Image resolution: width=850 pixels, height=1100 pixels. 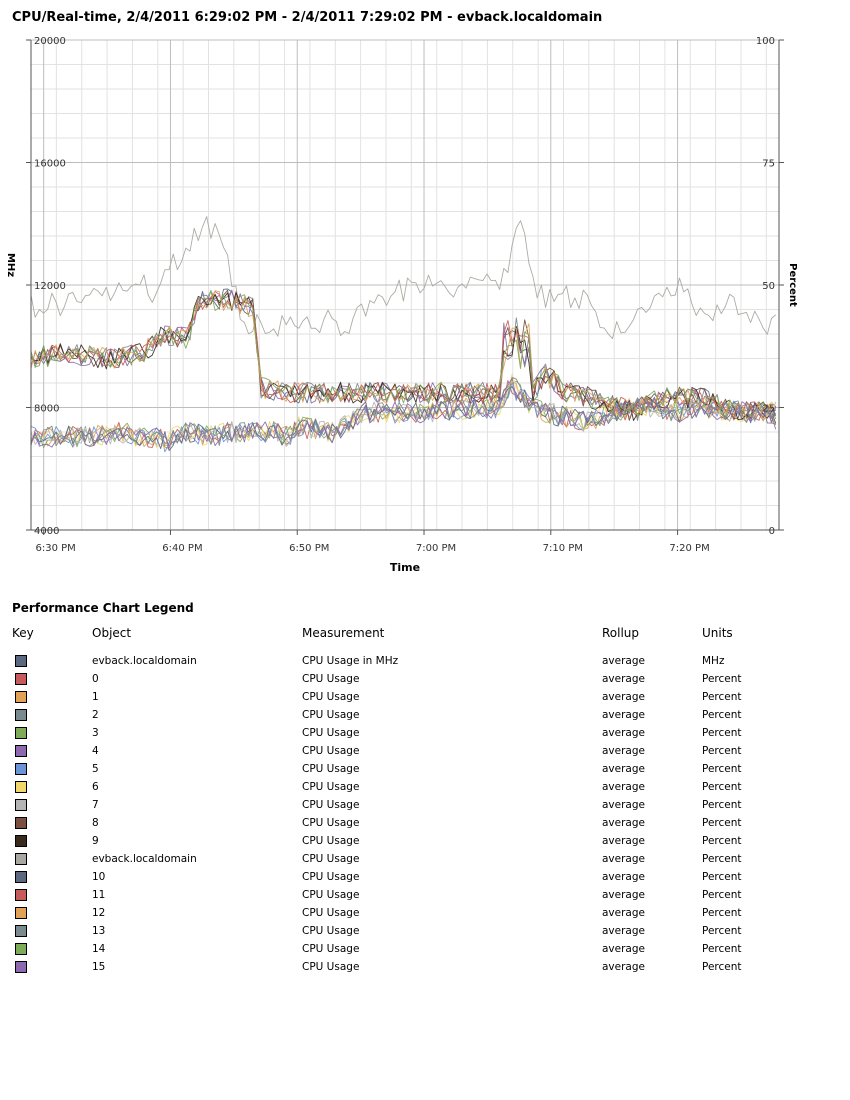 I want to click on legend-row: 4 CPU Usage average Percent, so click(x=425, y=752).